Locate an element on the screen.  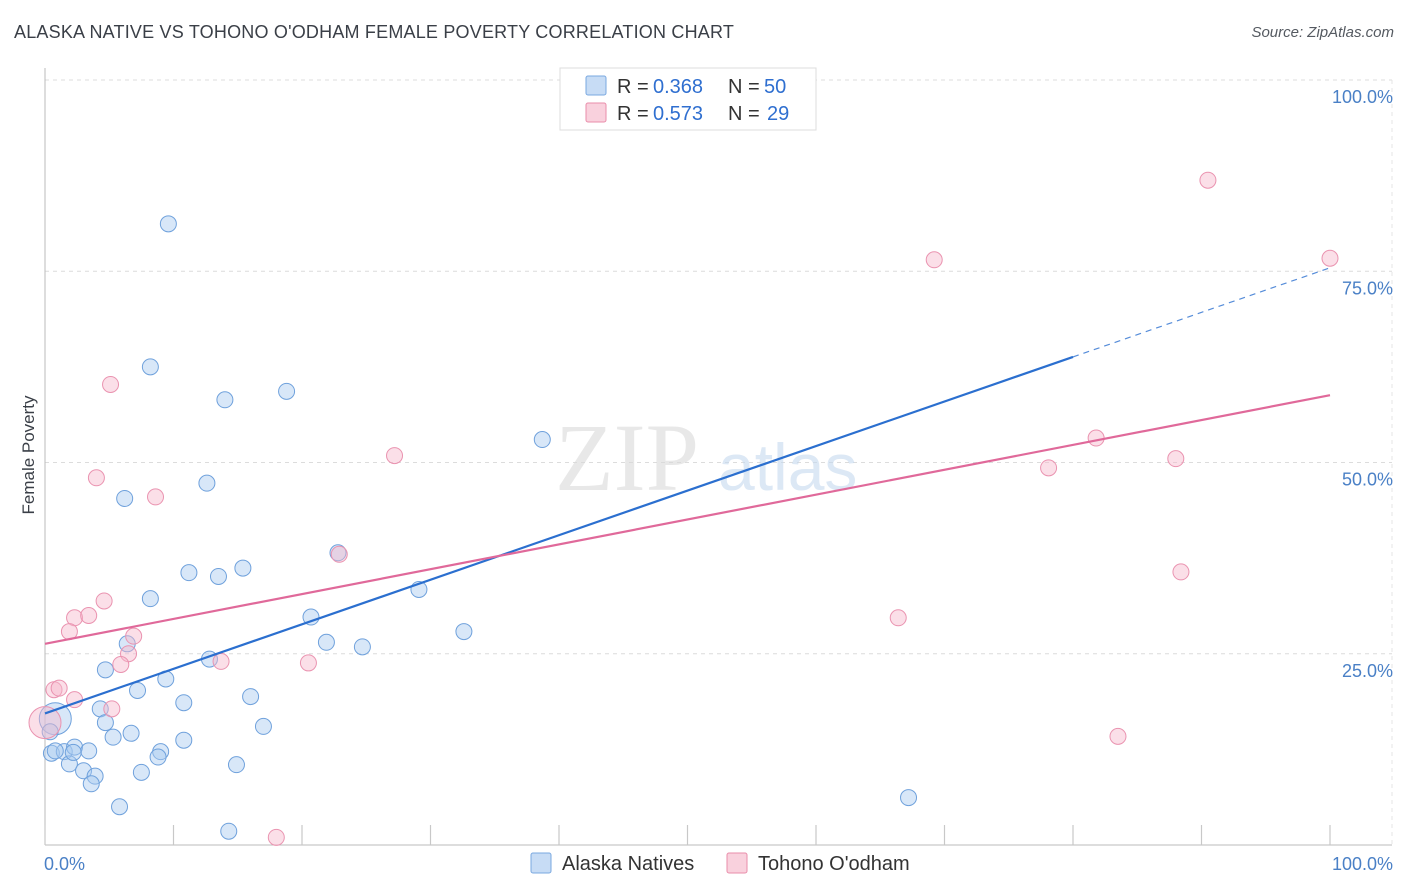
legend-bottom: Alaska Natives Tohono O'odham is located at coordinates (720, 863).